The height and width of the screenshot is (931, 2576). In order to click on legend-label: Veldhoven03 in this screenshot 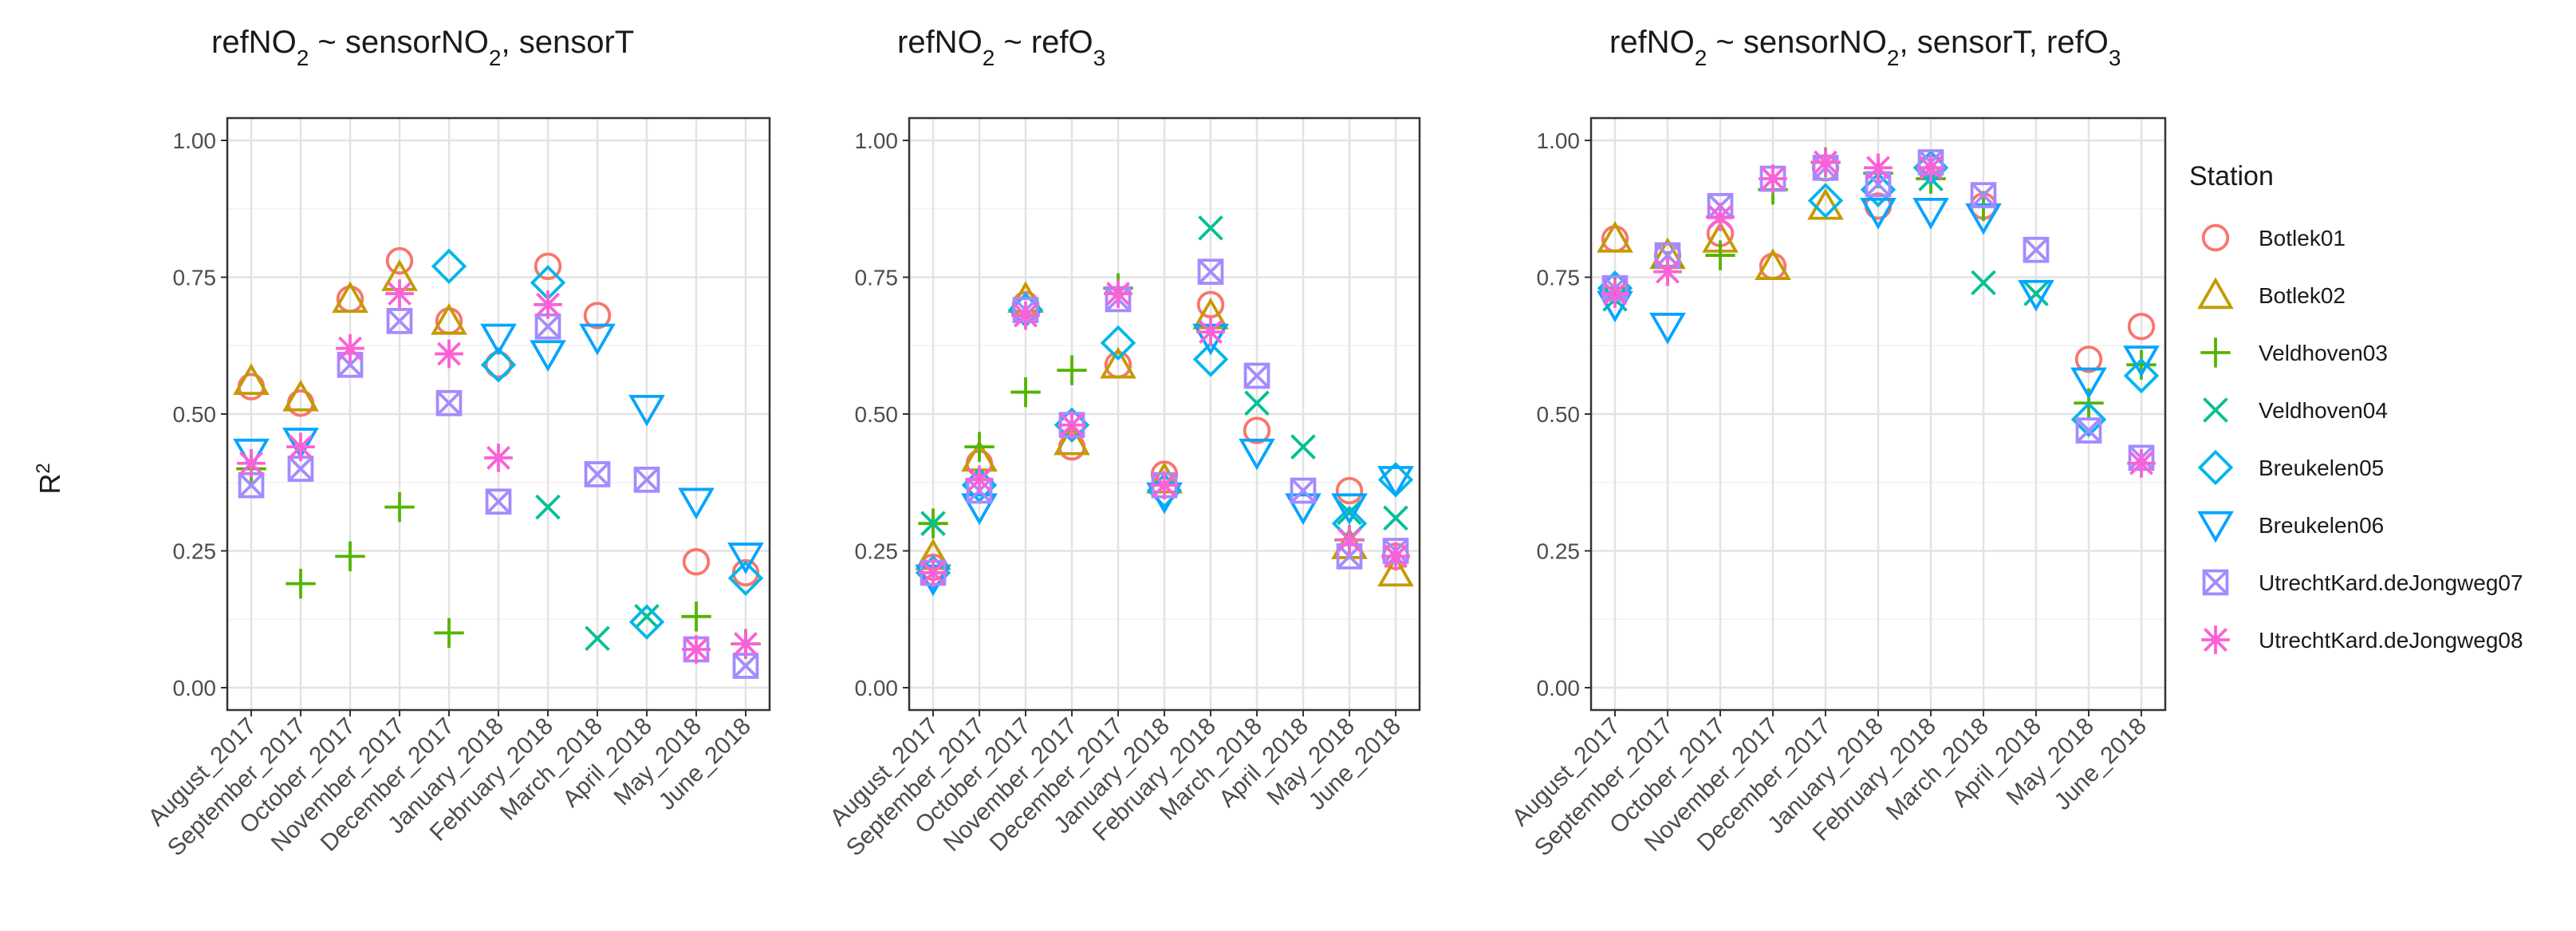, I will do `click(2323, 353)`.